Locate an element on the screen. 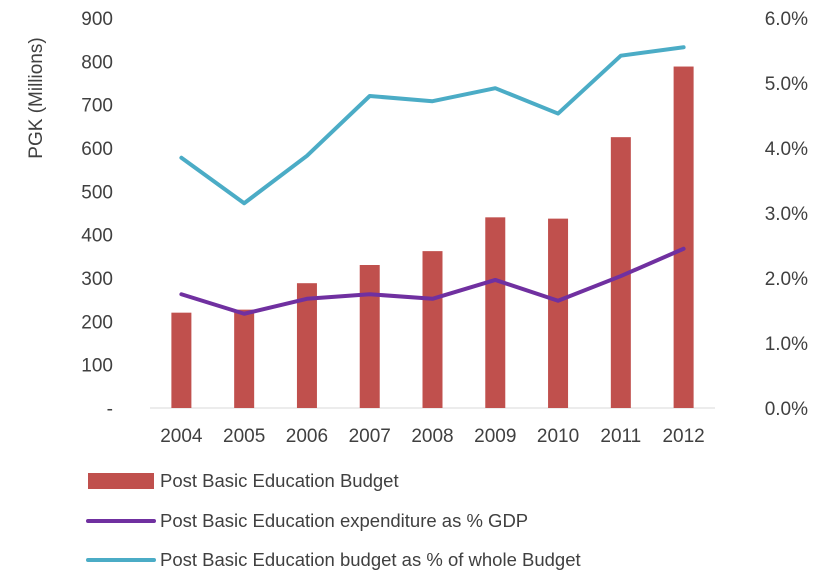 This screenshot has height=572, width=828. bar-2012 is located at coordinates (683, 237).